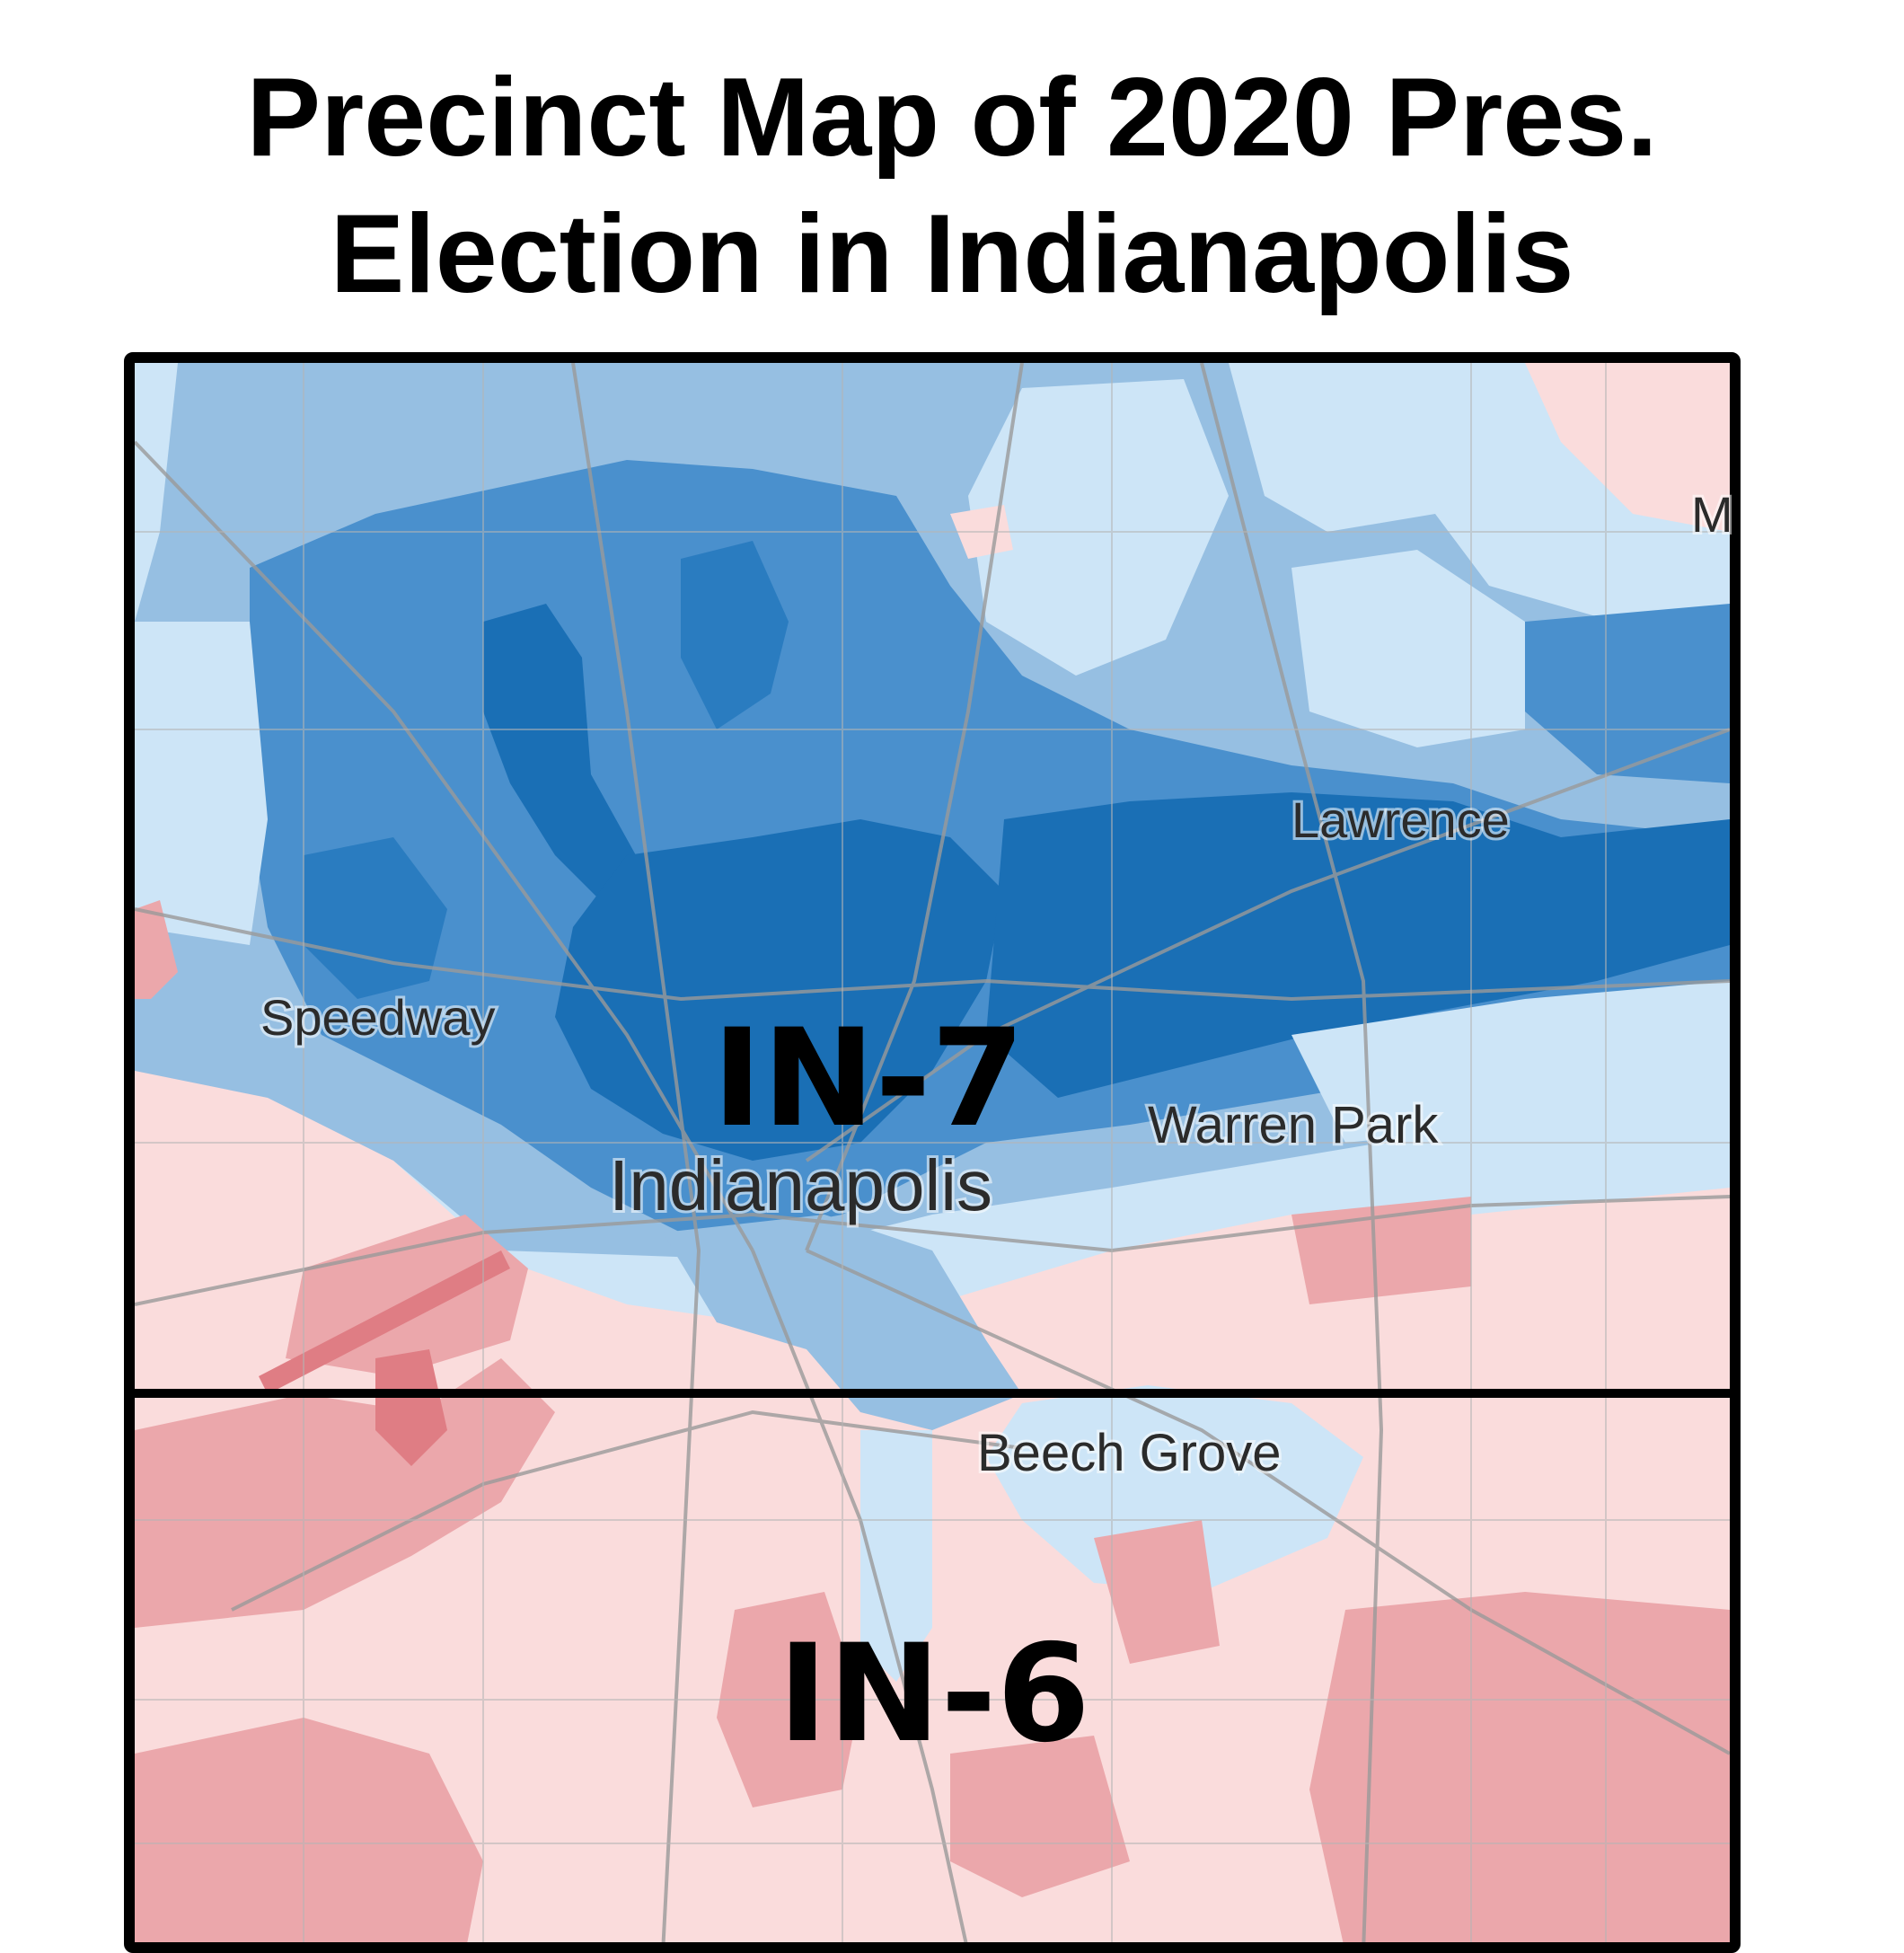 This screenshot has width=1904, height=1953. I want to click on label-edge-m: M, so click(1712, 514).